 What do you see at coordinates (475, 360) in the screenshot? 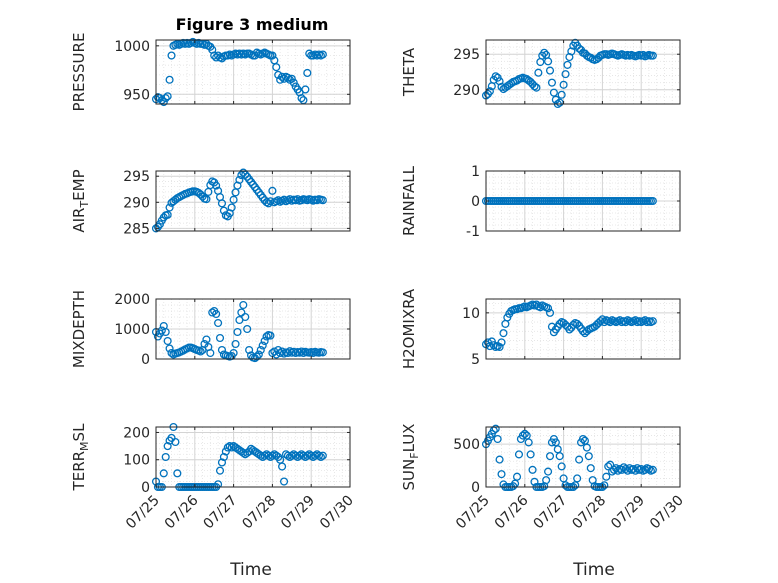
I see `y-tick-label: 5` at bounding box center [475, 360].